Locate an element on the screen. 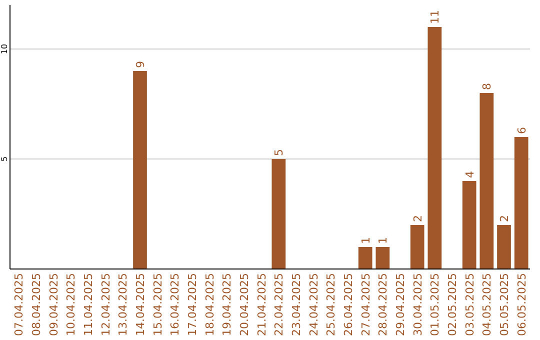  data-label: 11 is located at coordinates (435, 17).